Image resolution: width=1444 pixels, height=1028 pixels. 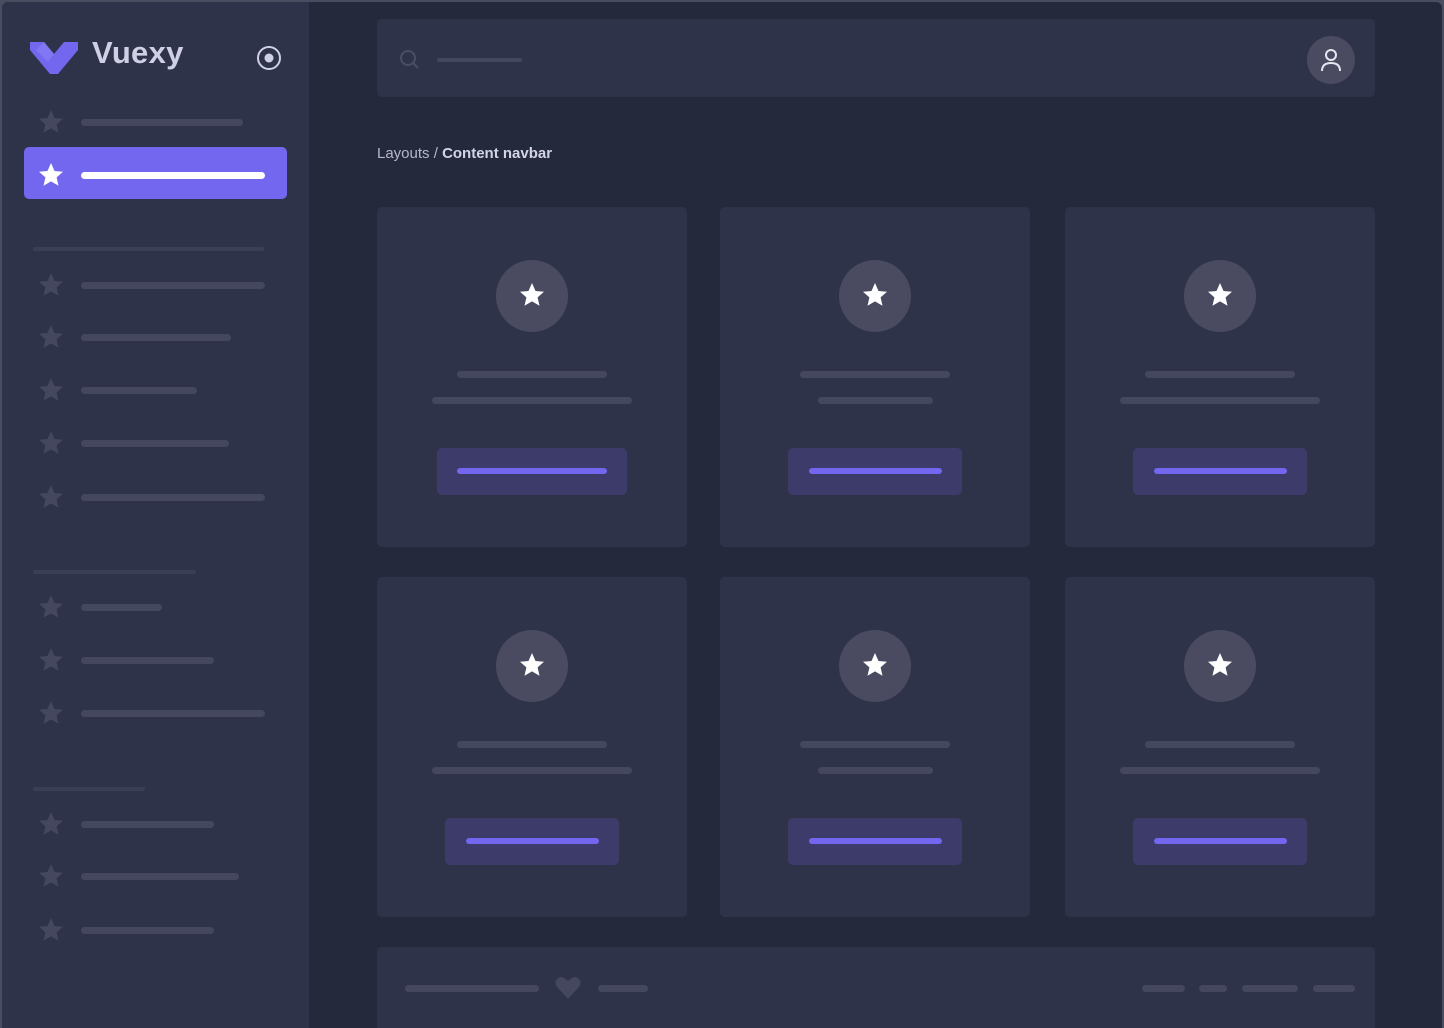 I want to click on avatar, so click(x=1331, y=60).